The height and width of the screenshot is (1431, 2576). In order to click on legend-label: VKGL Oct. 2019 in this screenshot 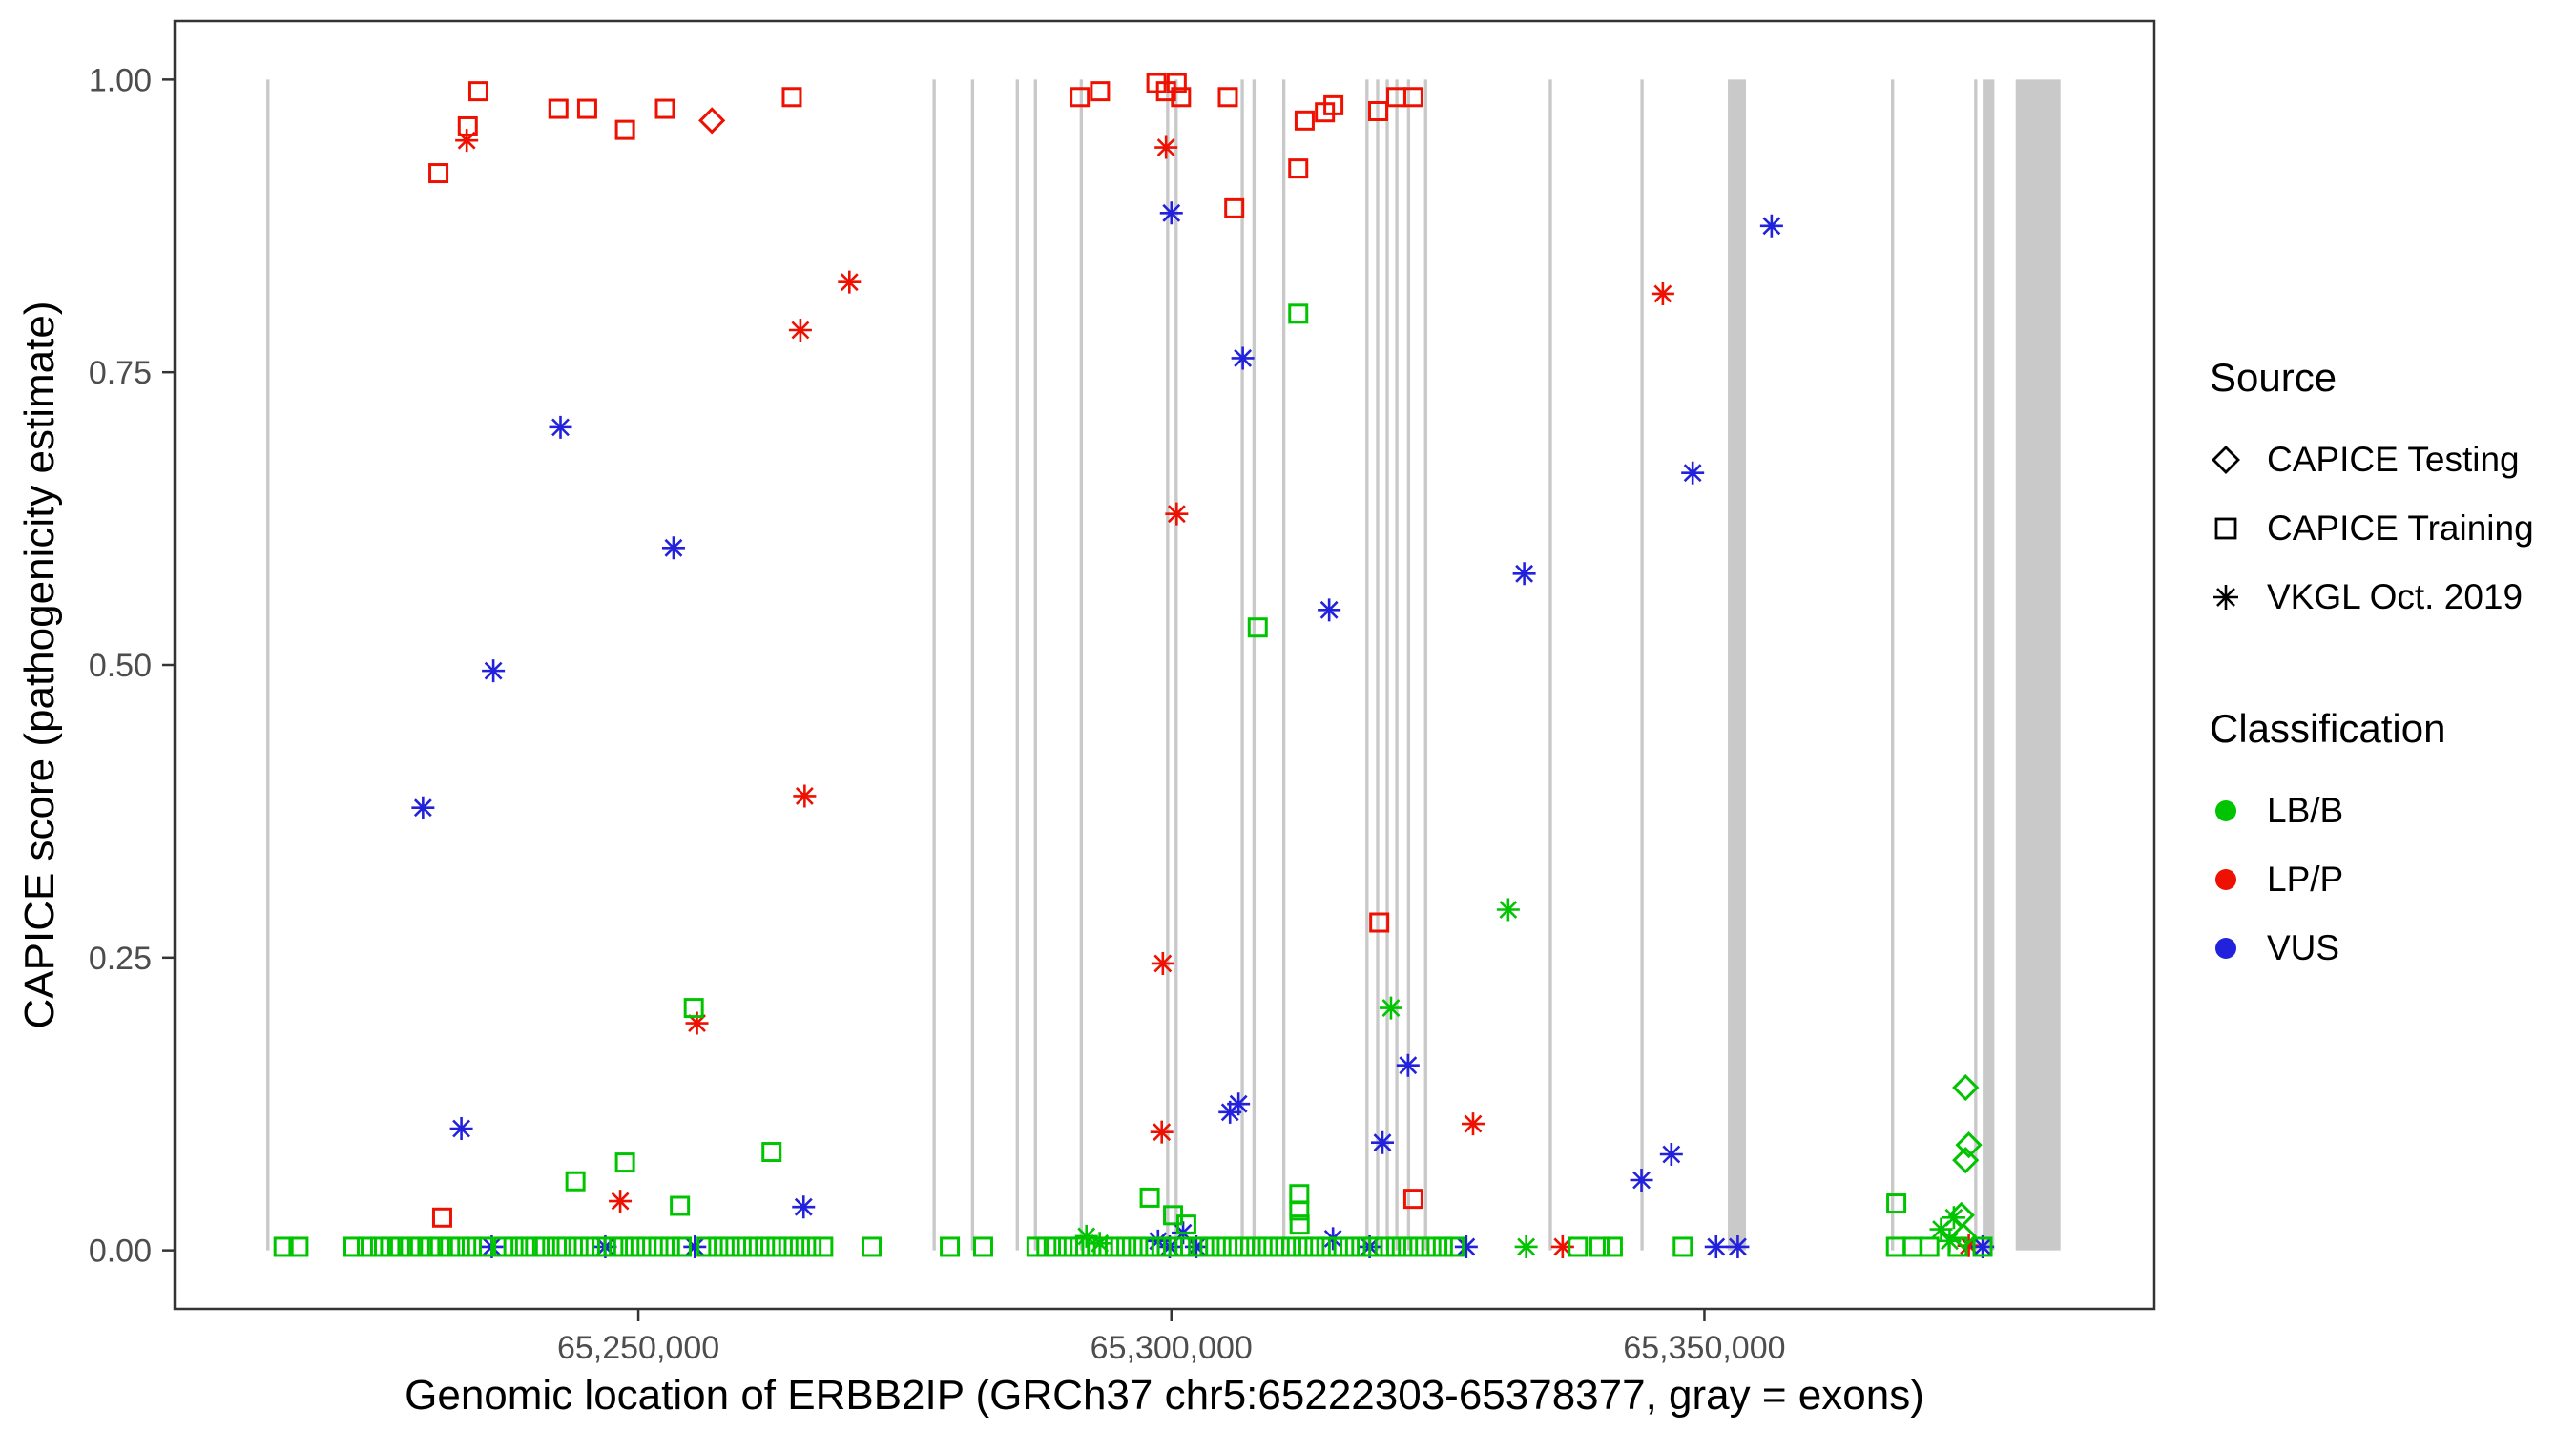, I will do `click(2395, 596)`.